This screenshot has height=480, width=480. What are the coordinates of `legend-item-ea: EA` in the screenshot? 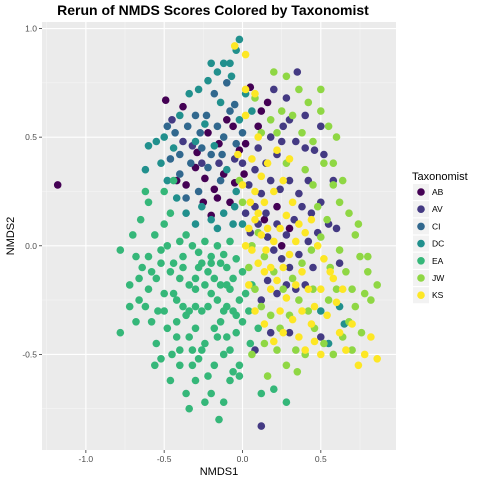 It's located at (428, 260).